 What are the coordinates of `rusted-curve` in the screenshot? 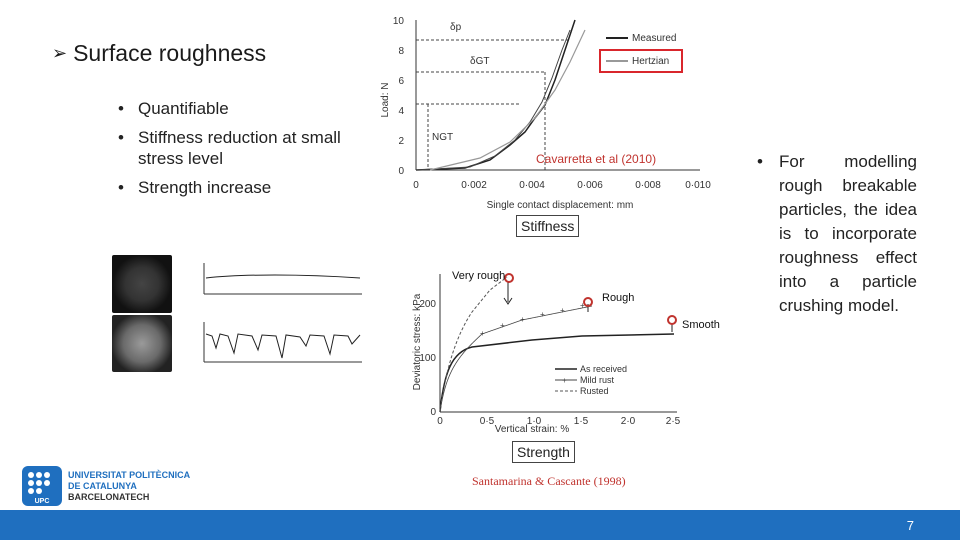 It's located at (473, 344).